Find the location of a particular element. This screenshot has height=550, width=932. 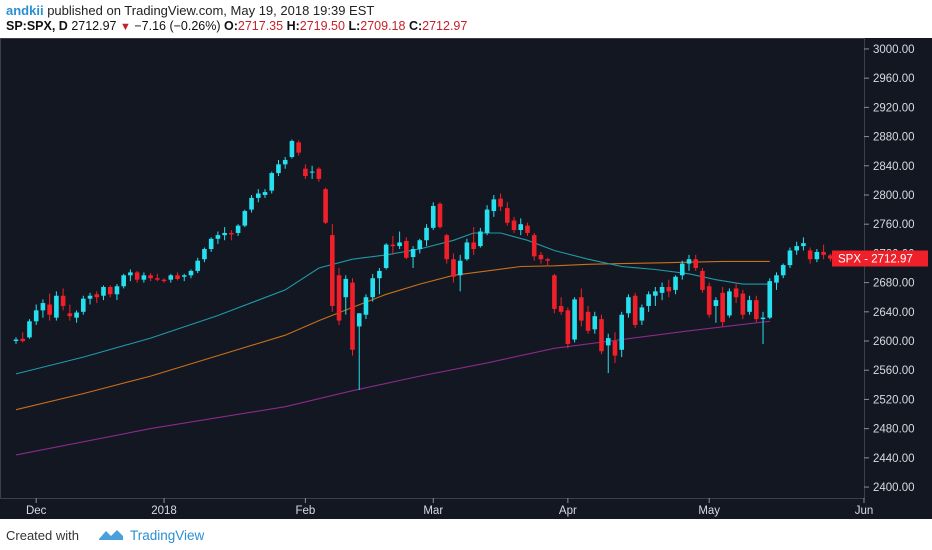

high-value: 2719.50 is located at coordinates (322, 26).